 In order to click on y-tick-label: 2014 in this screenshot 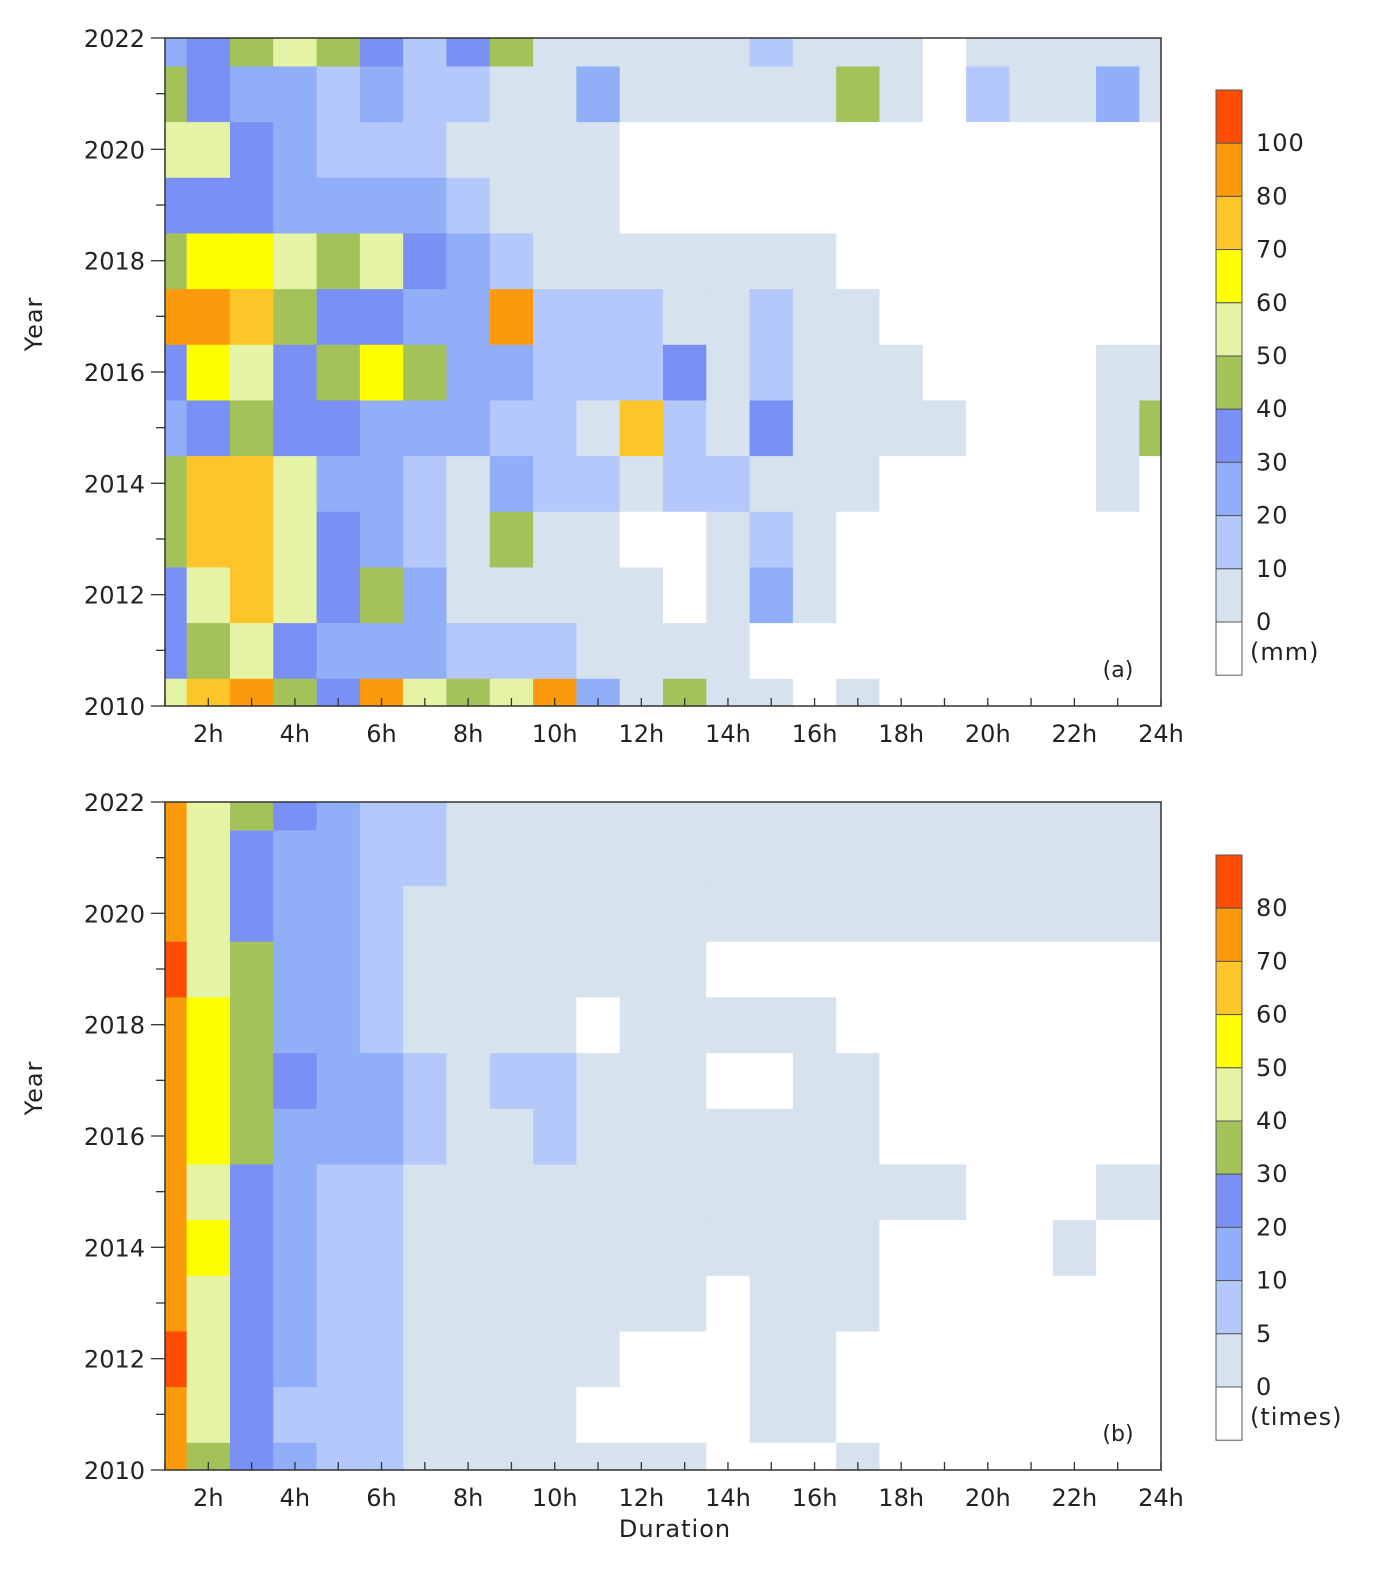, I will do `click(114, 484)`.